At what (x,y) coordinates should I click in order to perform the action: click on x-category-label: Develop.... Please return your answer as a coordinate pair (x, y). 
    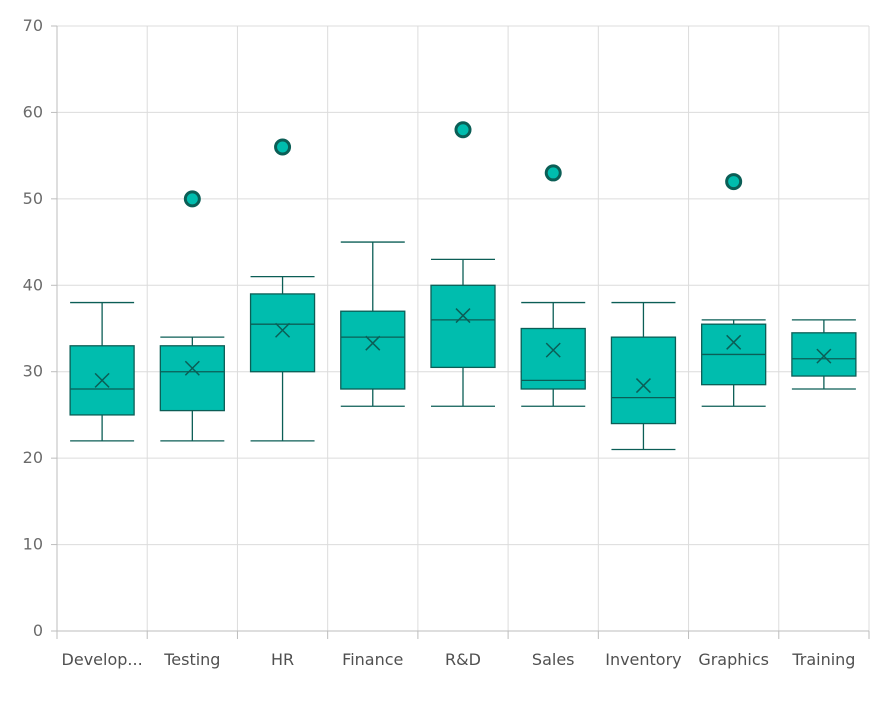
    Looking at the image, I should click on (102, 659).